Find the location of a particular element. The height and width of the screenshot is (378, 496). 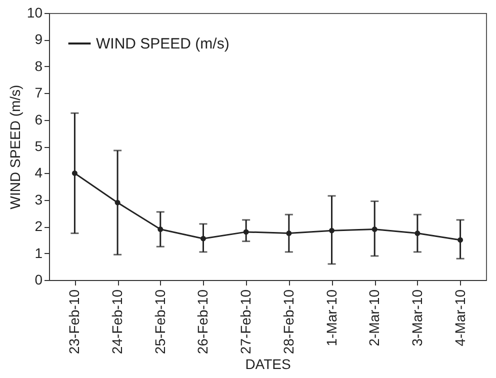

x-tick-label: 2-Mar-10 is located at coordinates (374, 317).